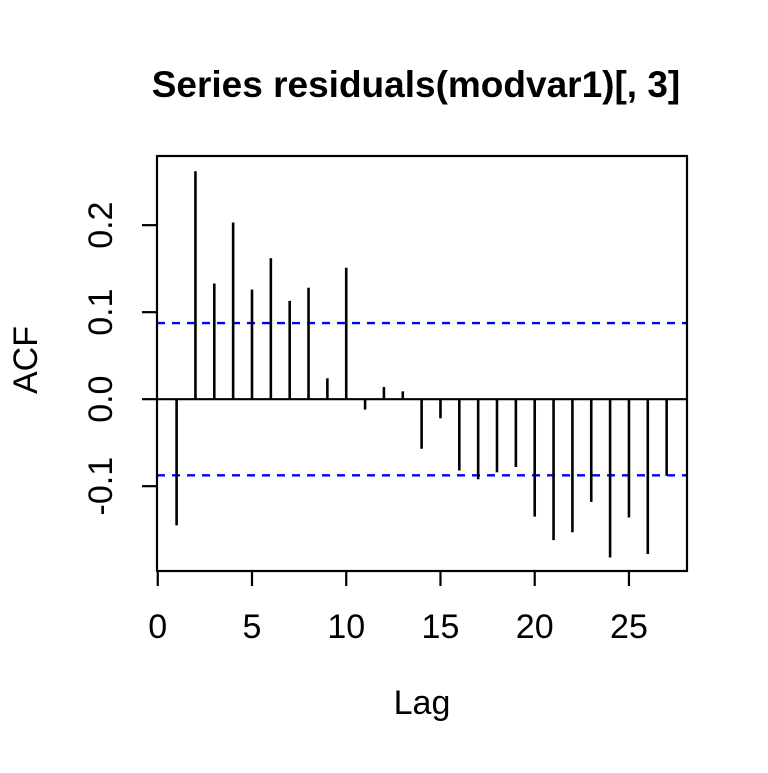 Image resolution: width=768 pixels, height=773 pixels. Describe the element at coordinates (101, 399) in the screenshot. I see `y-tick-label-0.0: 0.0` at that location.